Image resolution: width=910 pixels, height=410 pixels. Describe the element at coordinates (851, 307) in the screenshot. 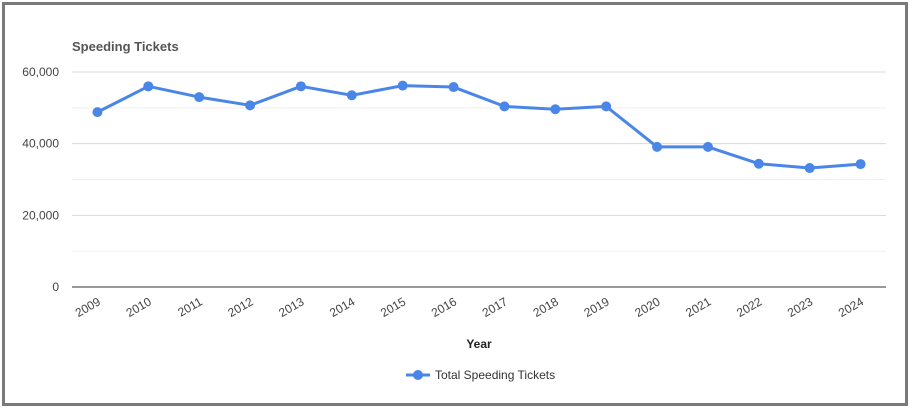

I see `x-tick-label: 2024` at that location.